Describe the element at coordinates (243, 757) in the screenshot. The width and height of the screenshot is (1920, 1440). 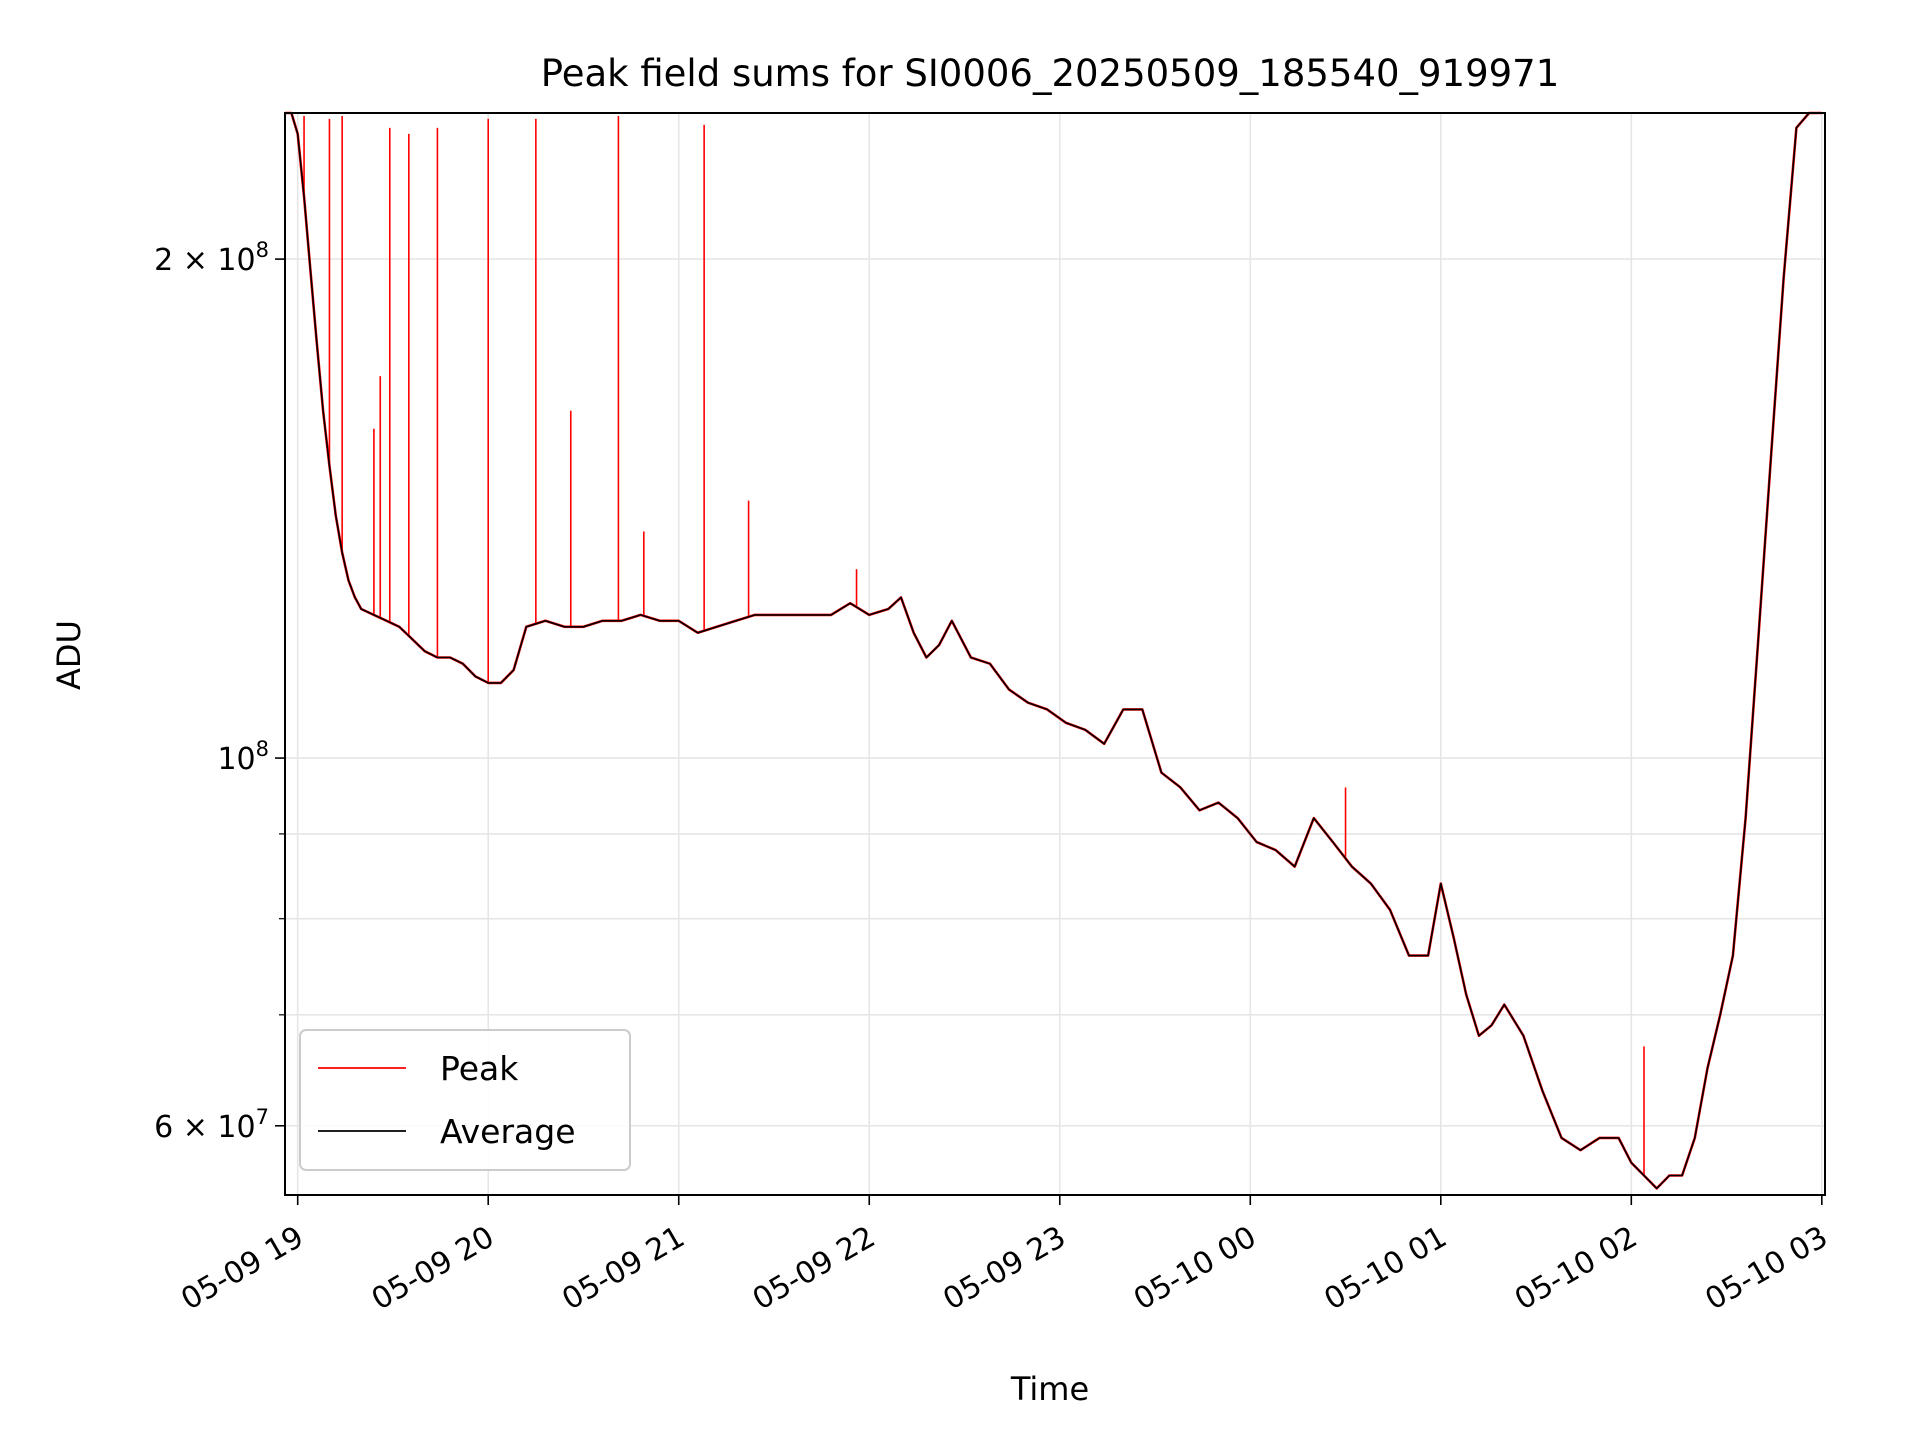
I see `y-tick-label: 108` at that location.